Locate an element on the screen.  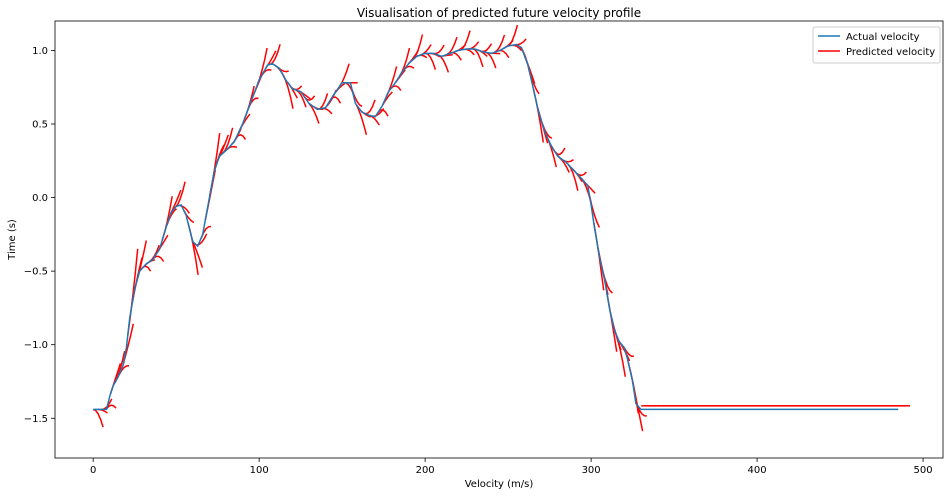
x-tick-label: 200 is located at coordinates (425, 470).